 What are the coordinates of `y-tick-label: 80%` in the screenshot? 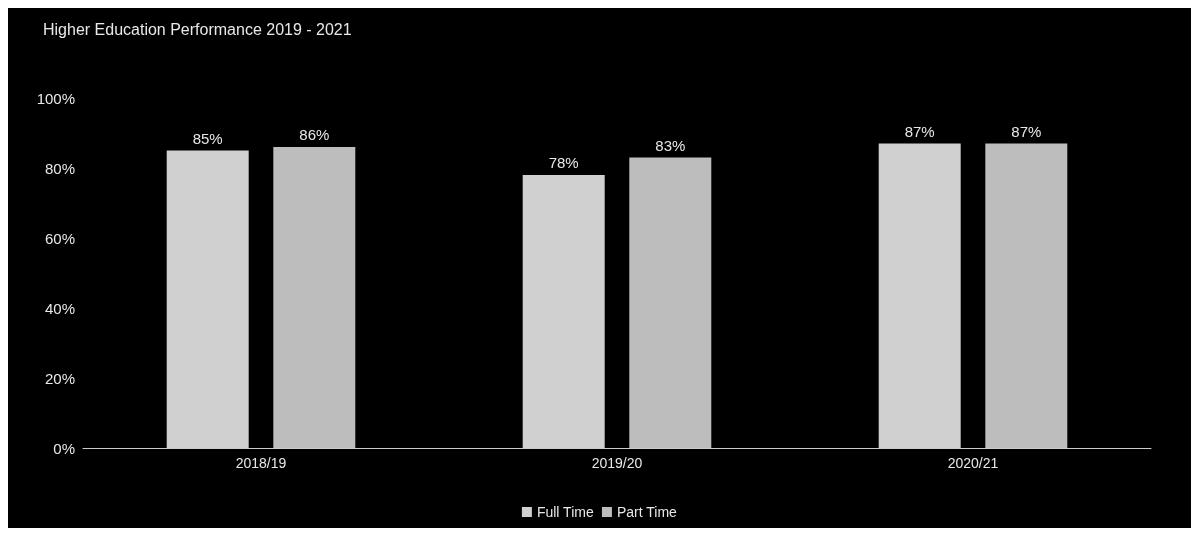 It's located at (59, 168).